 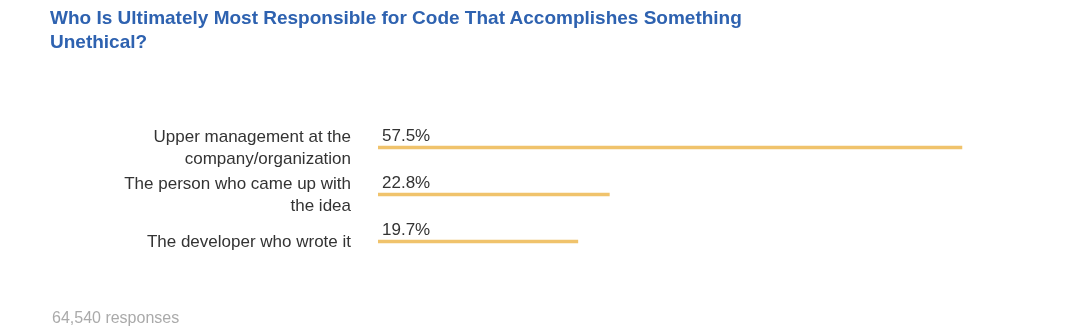 I want to click on chart-title: Who Is Ultimately Most Responsible for Code That Accomplishes Something Unethical?, so click(x=396, y=29).